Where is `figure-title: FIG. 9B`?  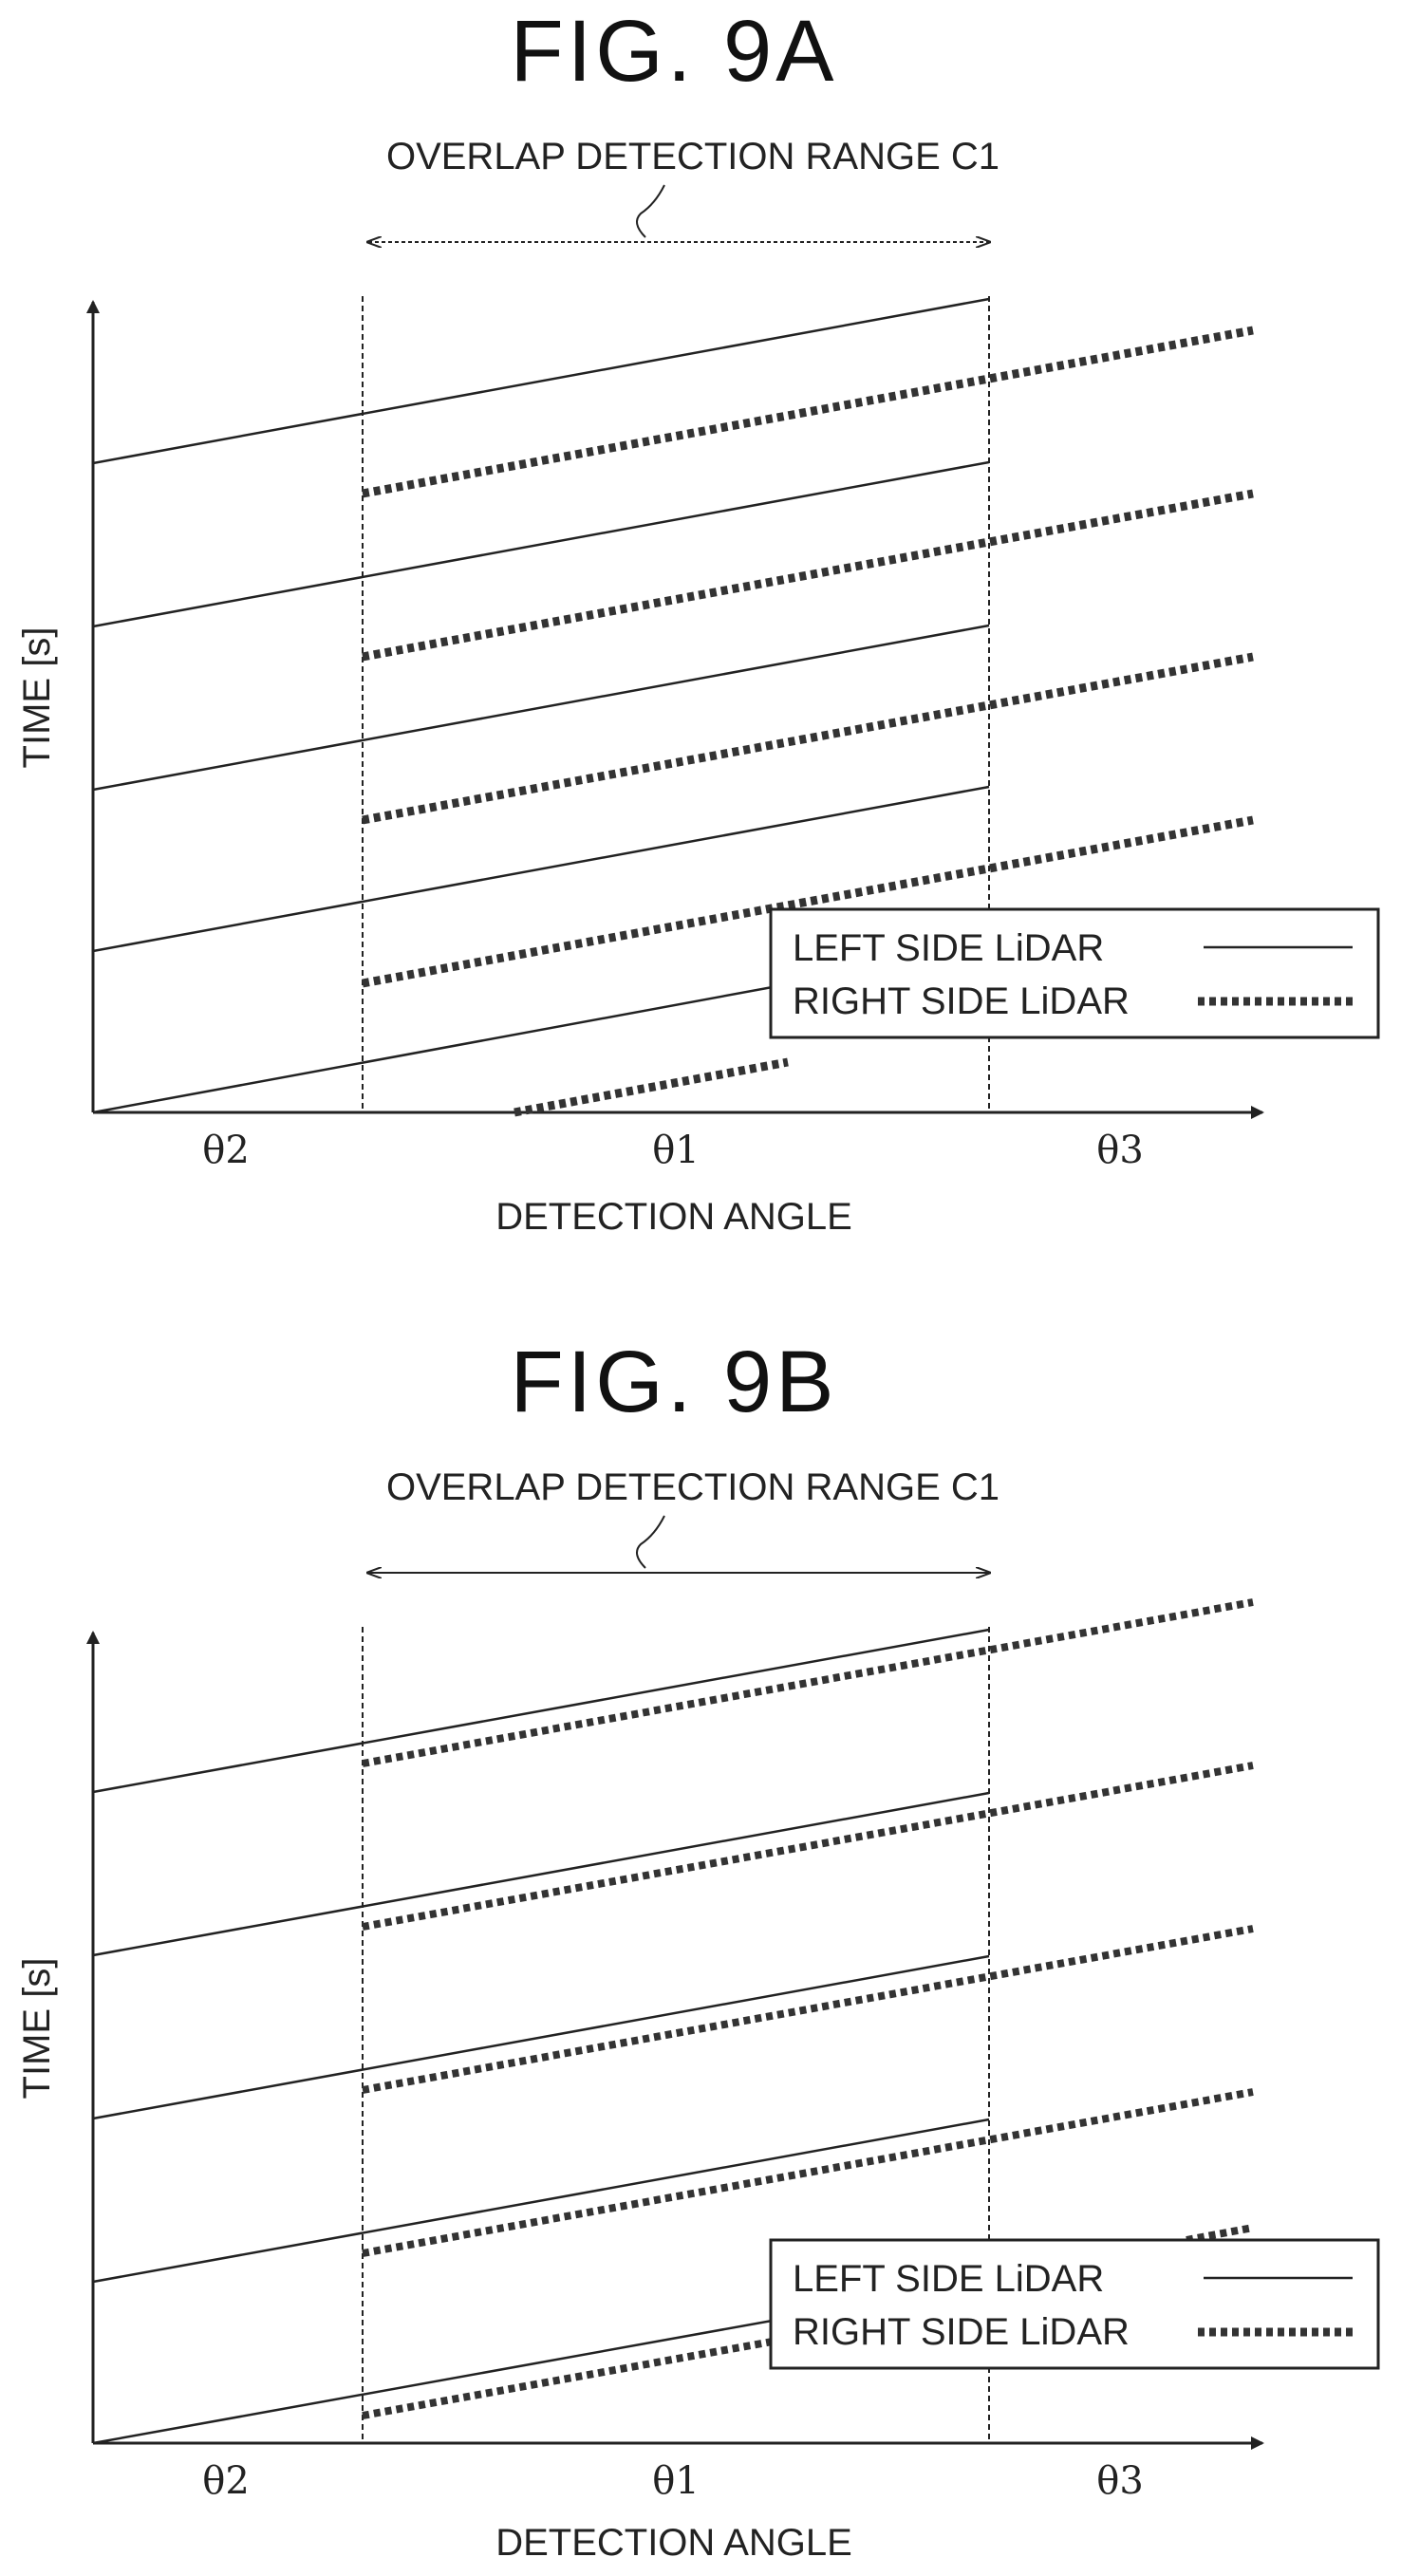 figure-title: FIG. 9B is located at coordinates (674, 1382).